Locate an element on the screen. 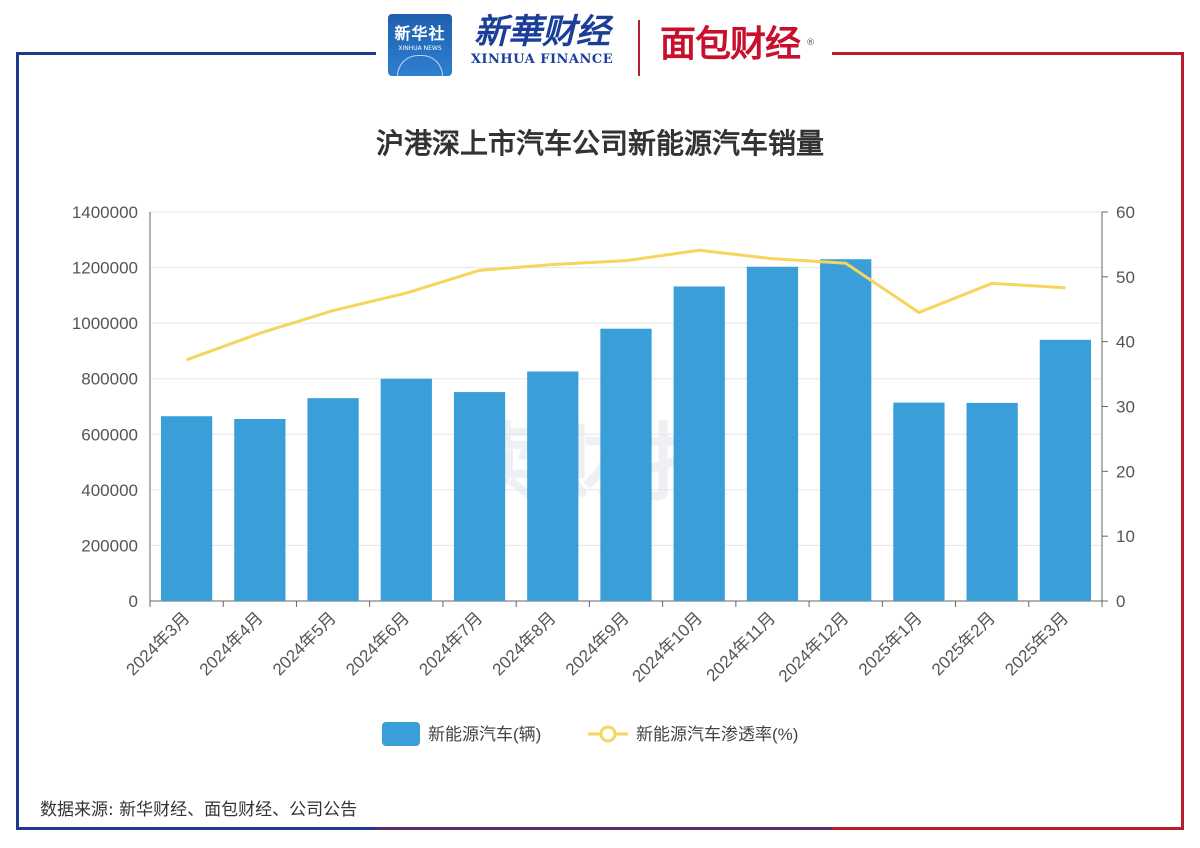  x-tick-label: 2024年6月 is located at coordinates (377, 643).